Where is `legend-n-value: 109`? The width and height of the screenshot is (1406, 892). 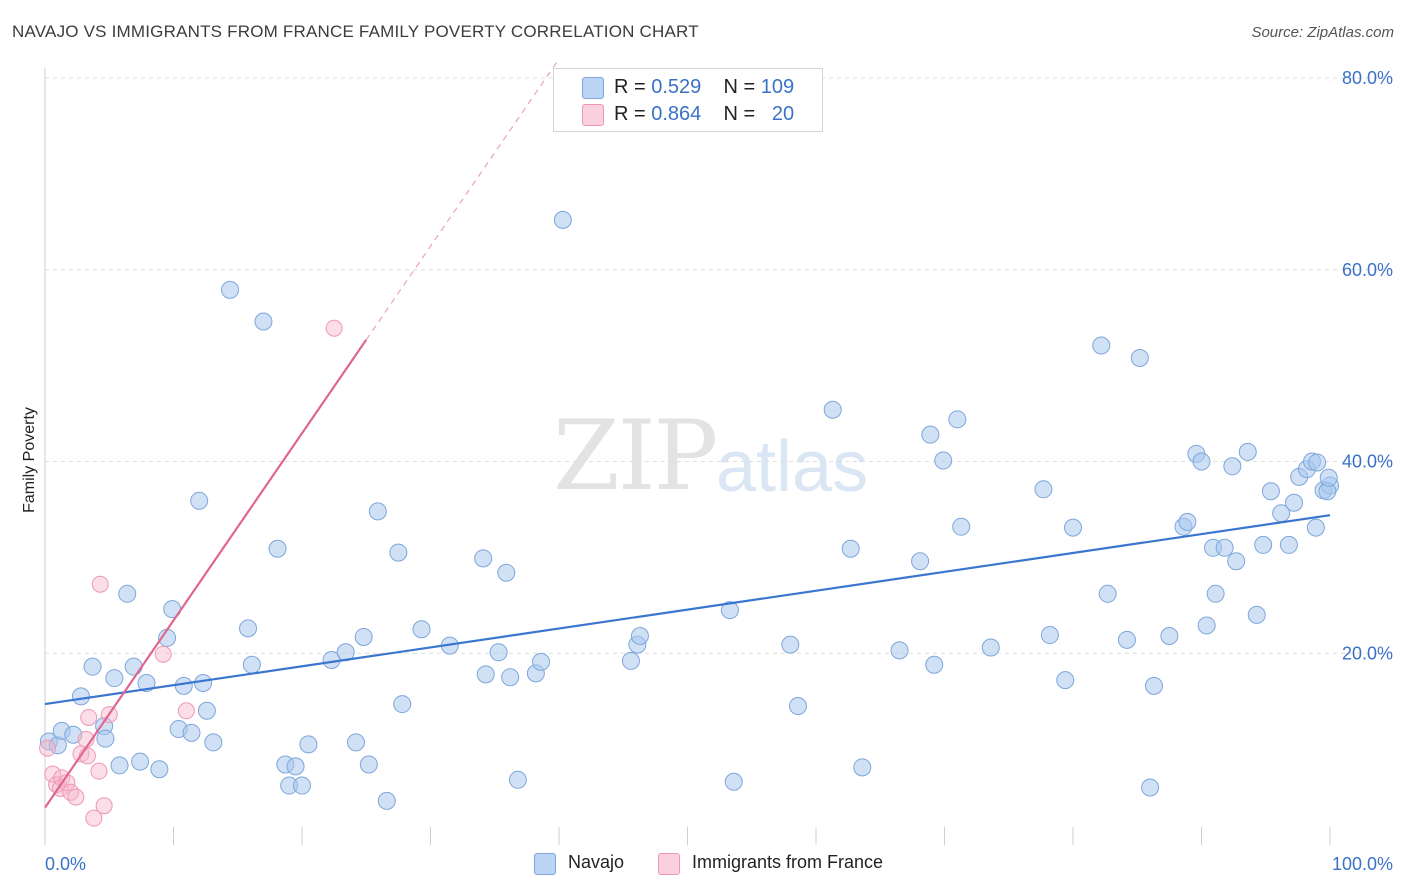
legend-n-value: 109 is located at coordinates (777, 86).